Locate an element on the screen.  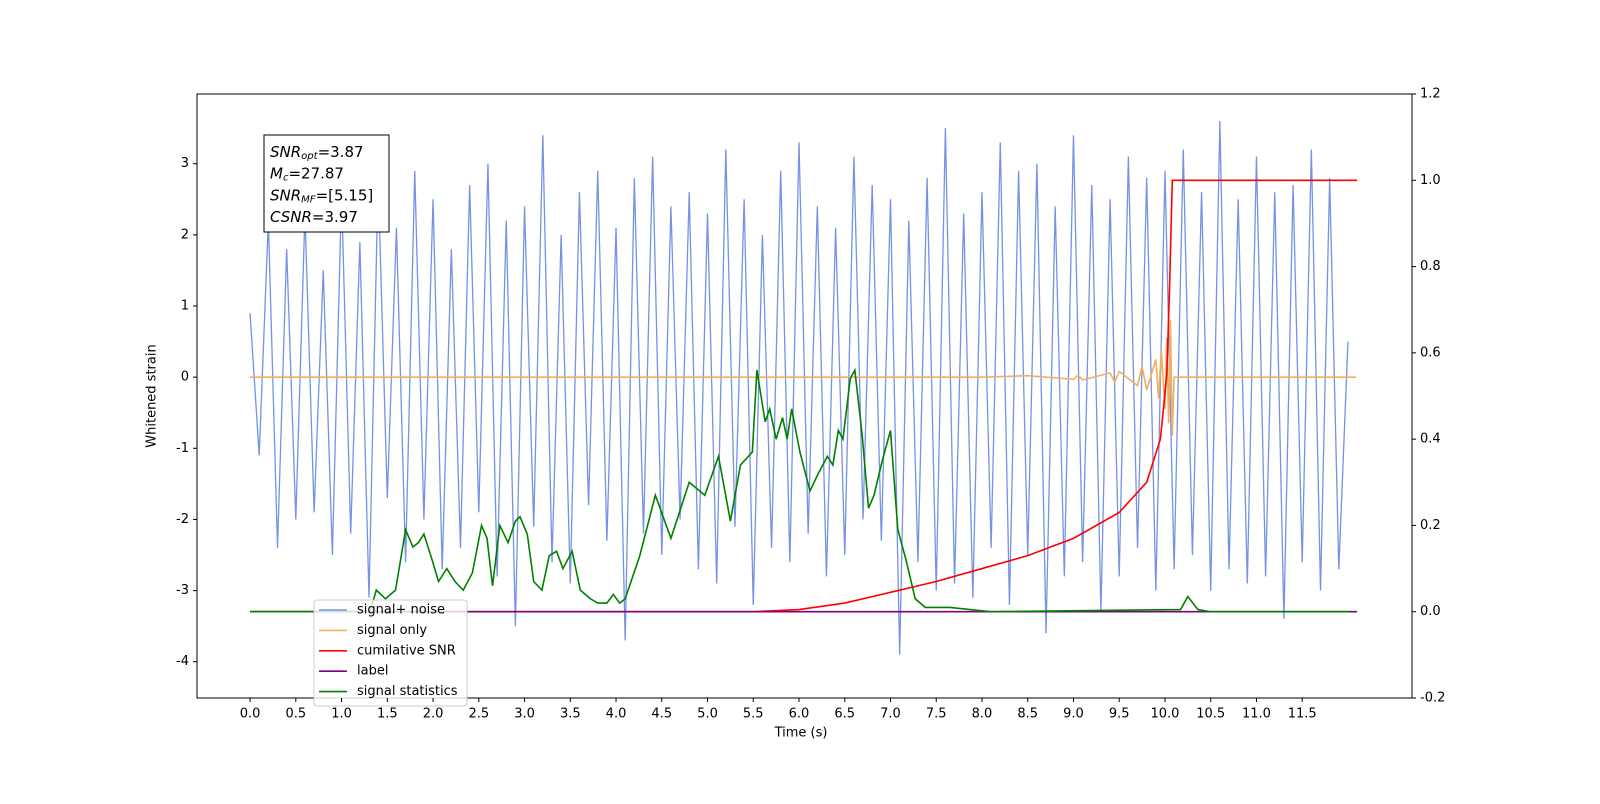
y2-tick-label: -0.2 is located at coordinates (1432, 698).